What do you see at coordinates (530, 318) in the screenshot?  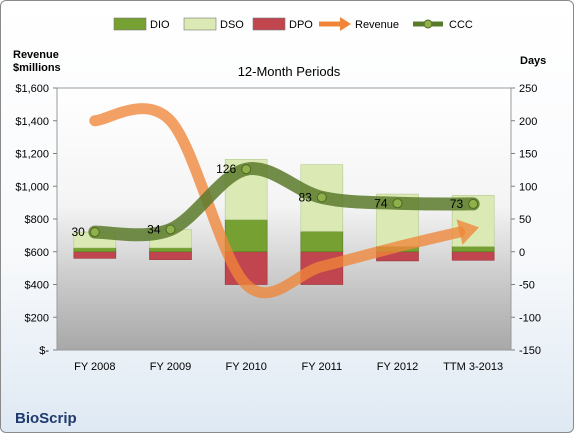 I see `right-tick-label: -100` at bounding box center [530, 318].